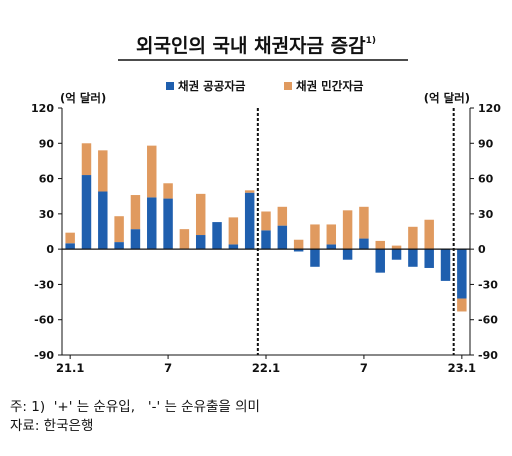 This screenshot has width=512, height=456. I want to click on y-tick-label-right: -30, so click(488, 284).